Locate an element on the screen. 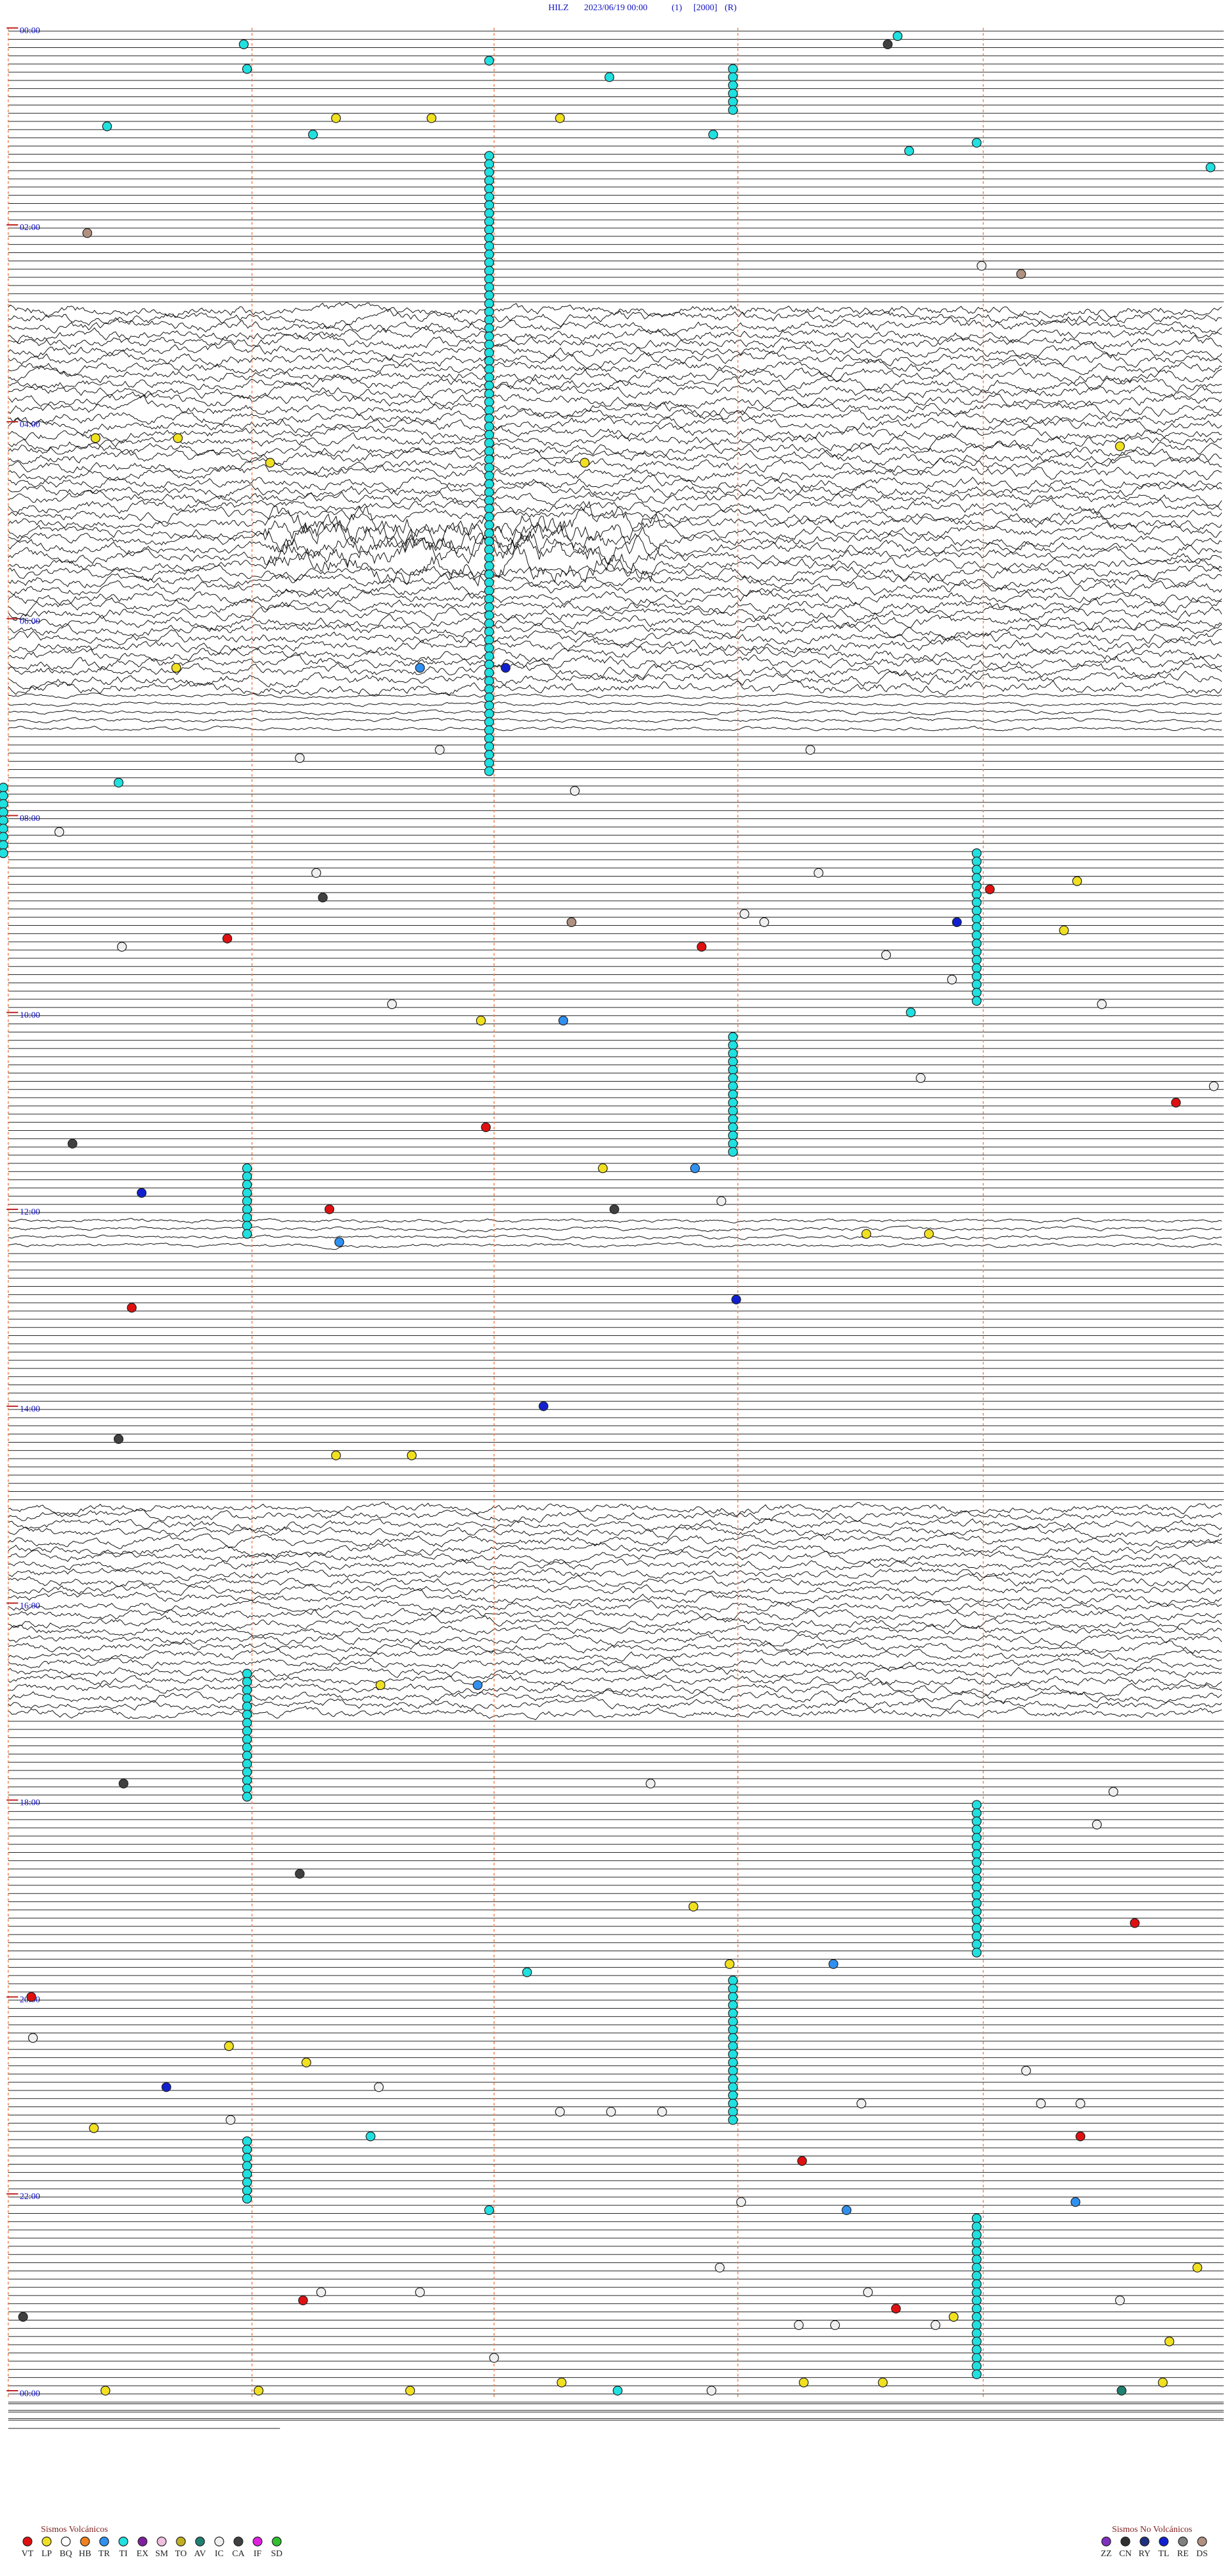 This screenshot has width=1227, height=2576. time-label: 06:00 is located at coordinates (30, 622).